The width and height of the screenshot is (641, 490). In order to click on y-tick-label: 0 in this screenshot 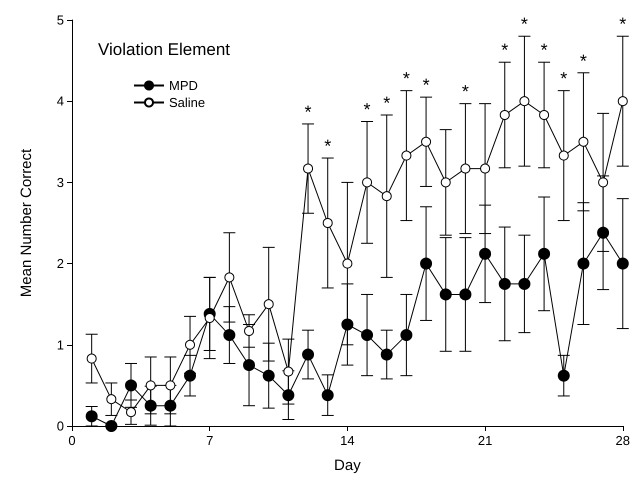, I will do `click(60, 426)`.